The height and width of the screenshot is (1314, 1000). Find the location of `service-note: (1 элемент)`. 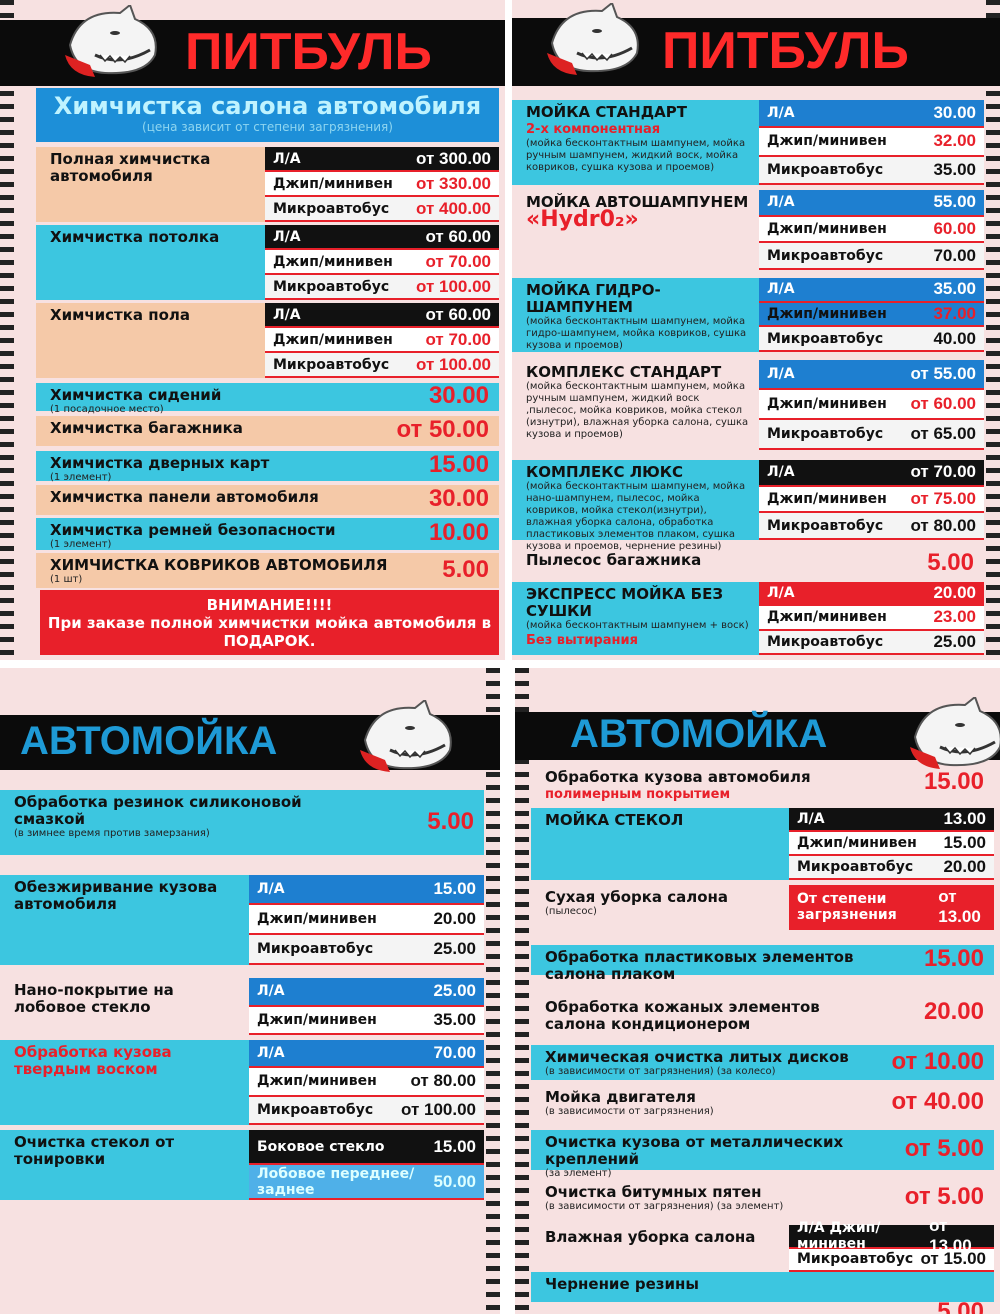

service-note: (1 элемент) is located at coordinates (81, 477).